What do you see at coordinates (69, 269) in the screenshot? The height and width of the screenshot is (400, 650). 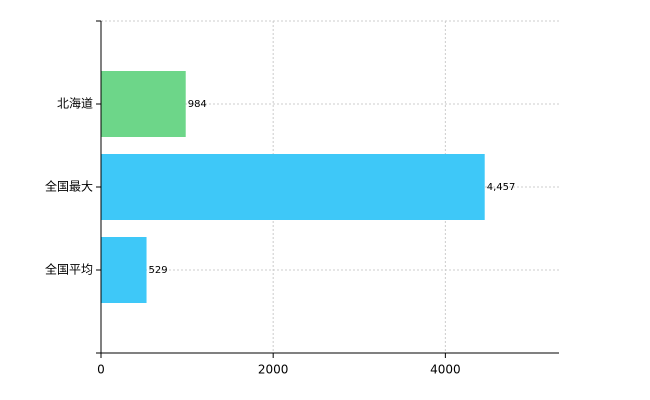 I see `y-tick-label: 全国平均` at bounding box center [69, 269].